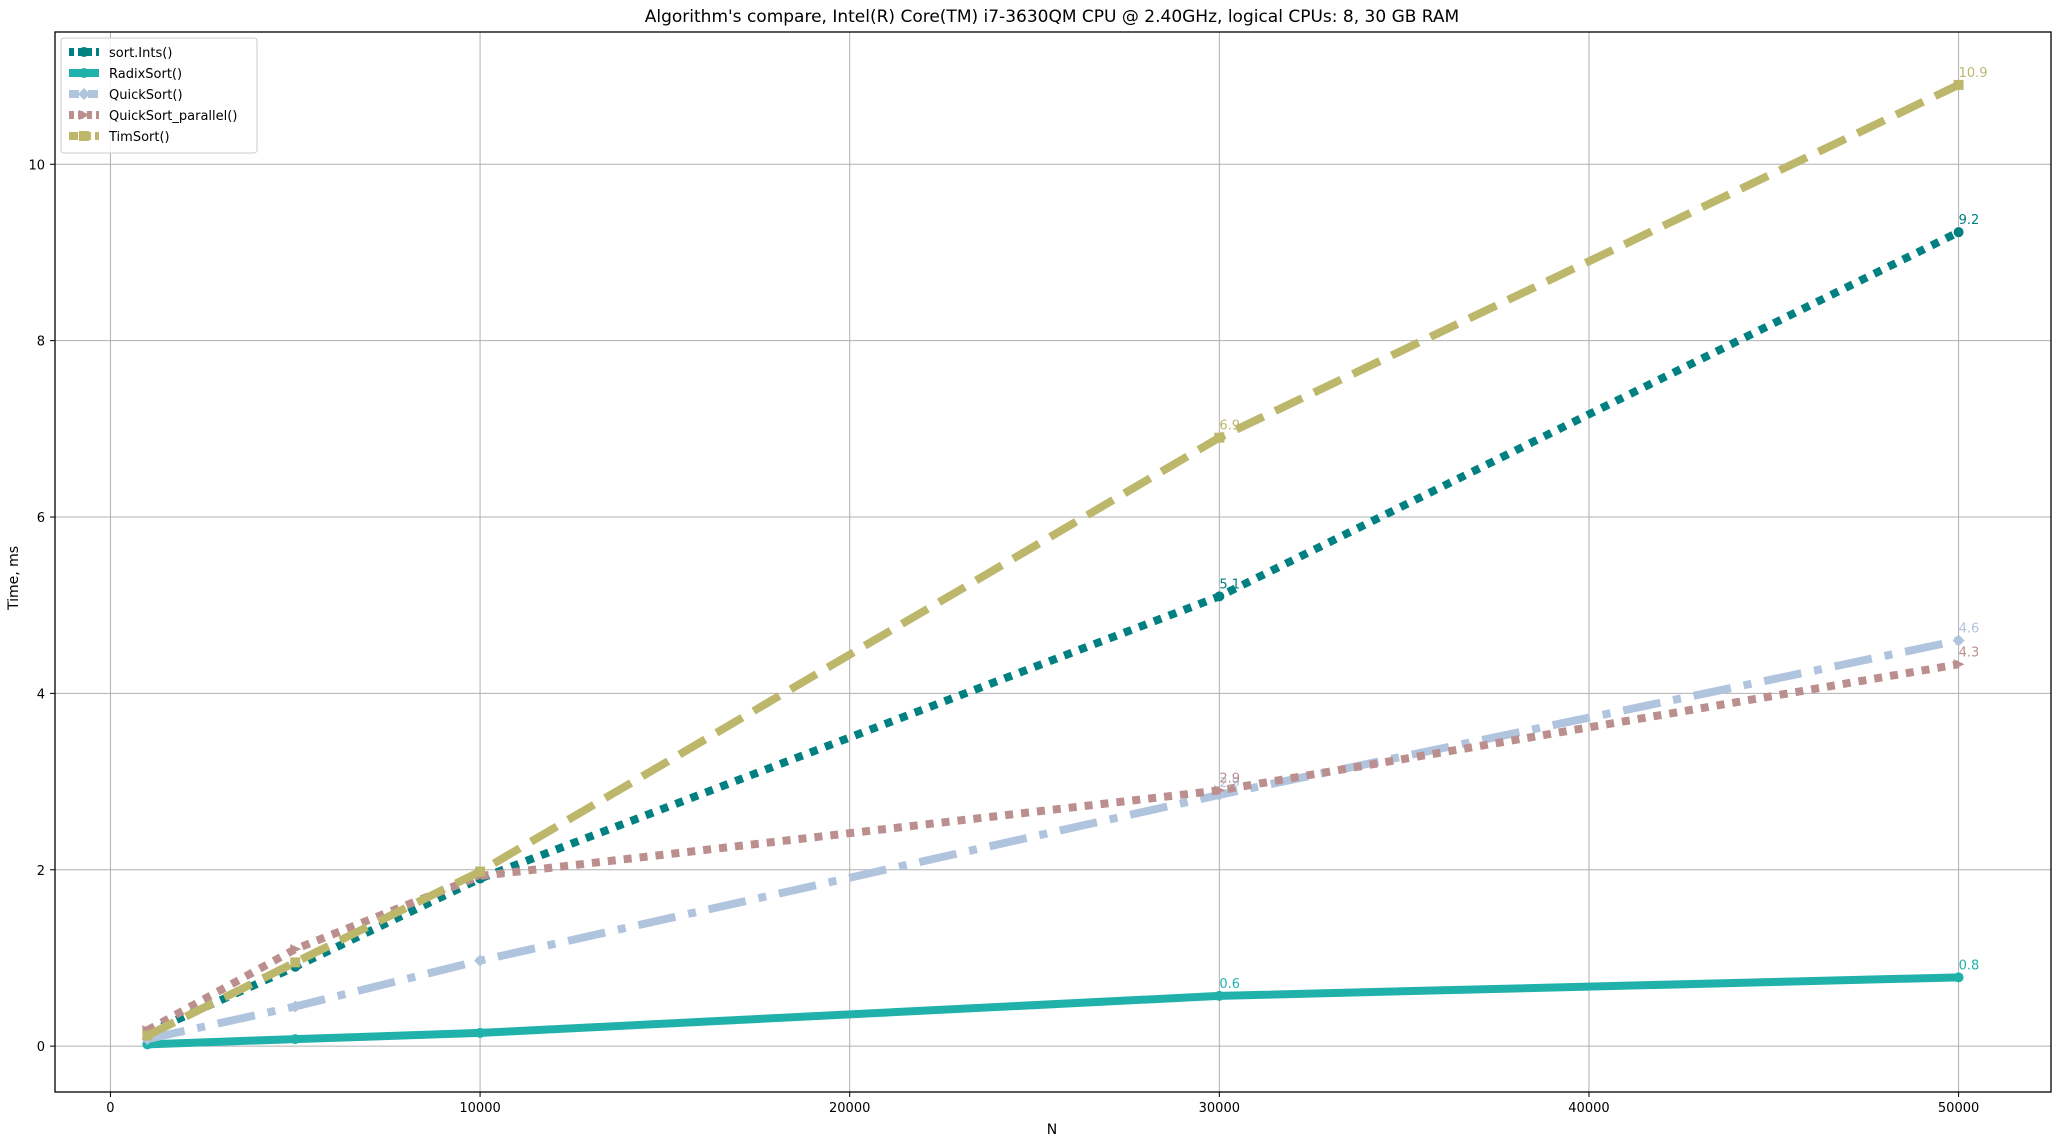  What do you see at coordinates (110, 1108) in the screenshot?
I see `x-tick-label: 0` at bounding box center [110, 1108].